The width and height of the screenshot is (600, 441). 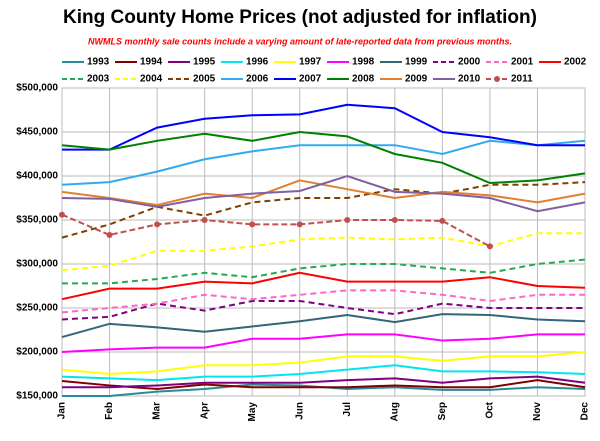 I want to click on legend-label: 1998, so click(x=363, y=62).